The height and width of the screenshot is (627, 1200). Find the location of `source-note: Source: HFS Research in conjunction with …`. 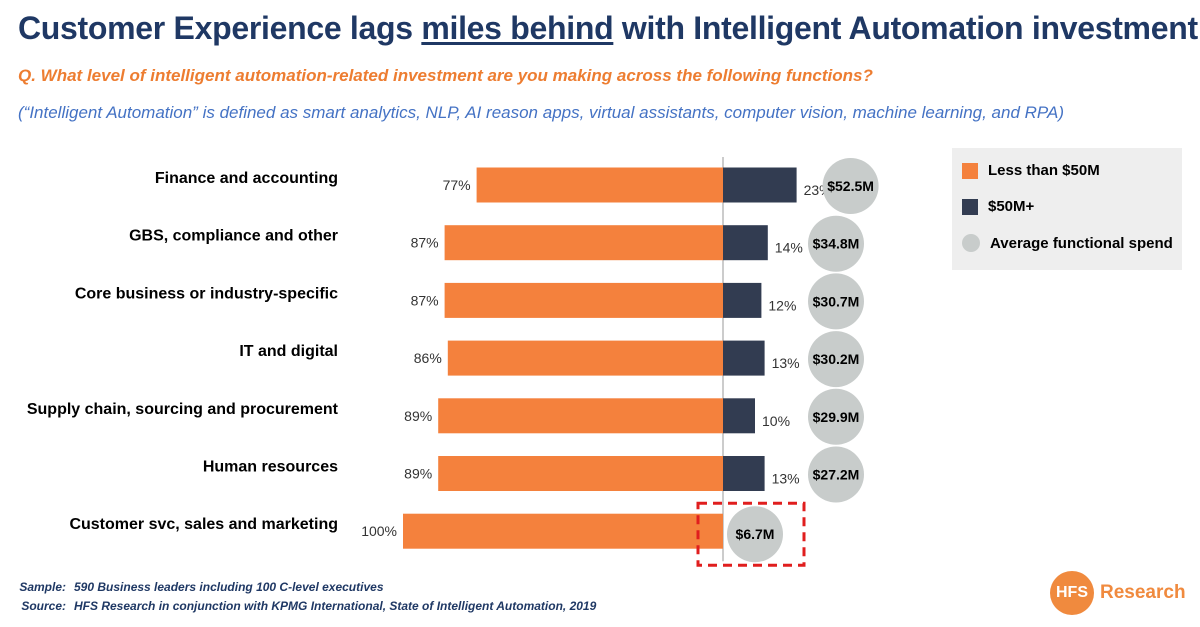

source-note: Source: HFS Research in conjunction with … is located at coordinates (309, 606).